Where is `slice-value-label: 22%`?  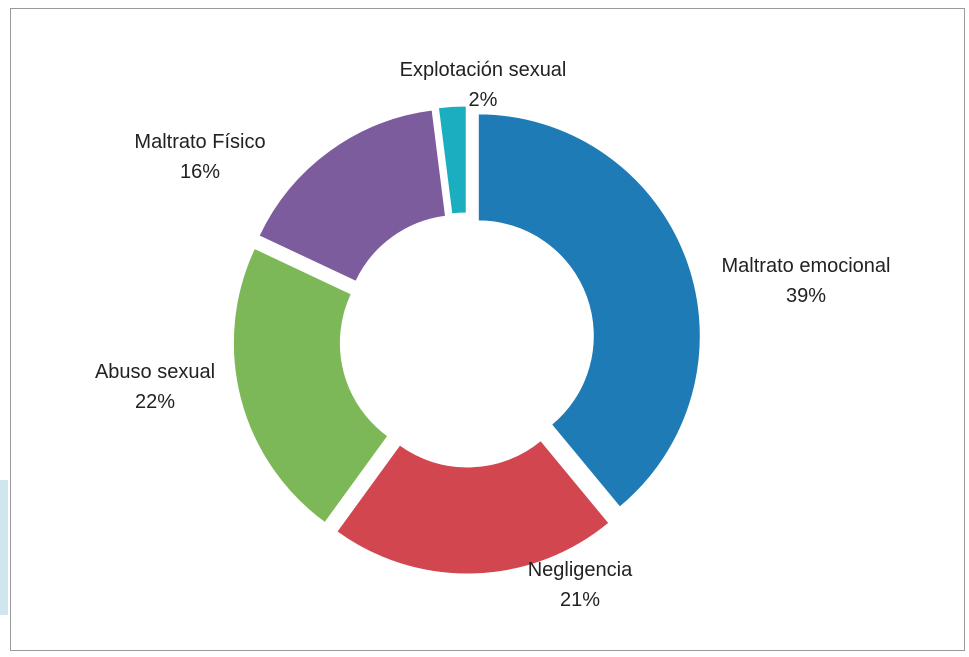 slice-value-label: 22% is located at coordinates (155, 402).